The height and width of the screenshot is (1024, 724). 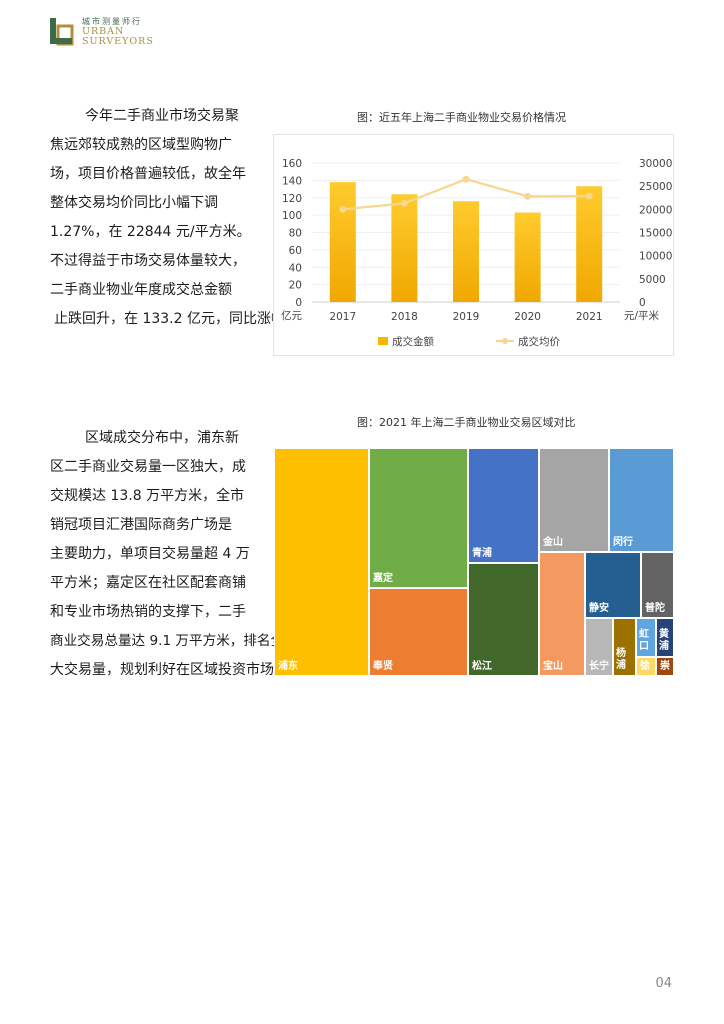 What do you see at coordinates (574, 500) in the screenshot?
I see `treemap-tile-金山: 金山` at bounding box center [574, 500].